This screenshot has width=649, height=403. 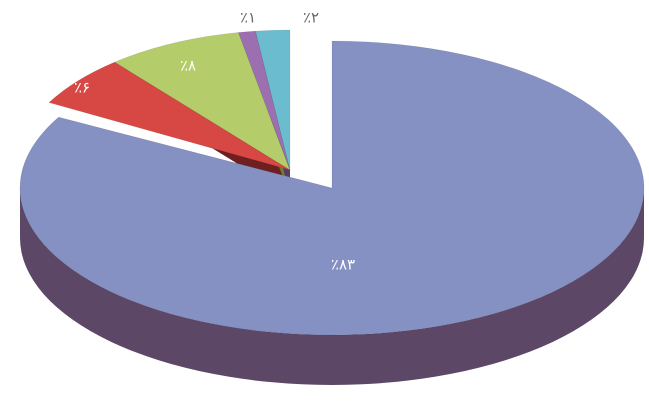 I want to click on slice-label-1: ٪۱, so click(x=248, y=18).